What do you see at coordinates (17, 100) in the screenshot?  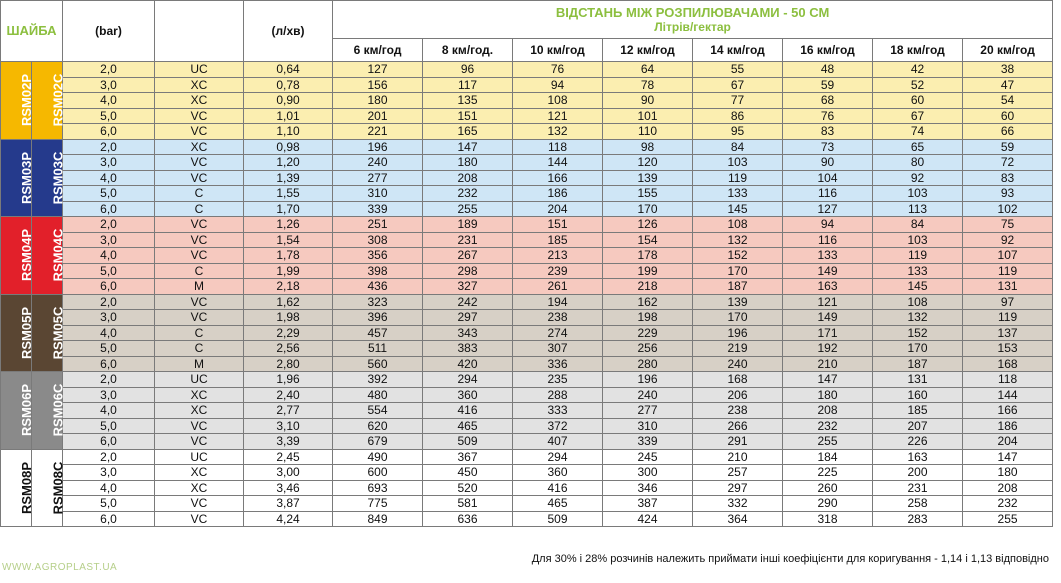 I see `nozzle-label-p: RSM02P` at bounding box center [17, 100].